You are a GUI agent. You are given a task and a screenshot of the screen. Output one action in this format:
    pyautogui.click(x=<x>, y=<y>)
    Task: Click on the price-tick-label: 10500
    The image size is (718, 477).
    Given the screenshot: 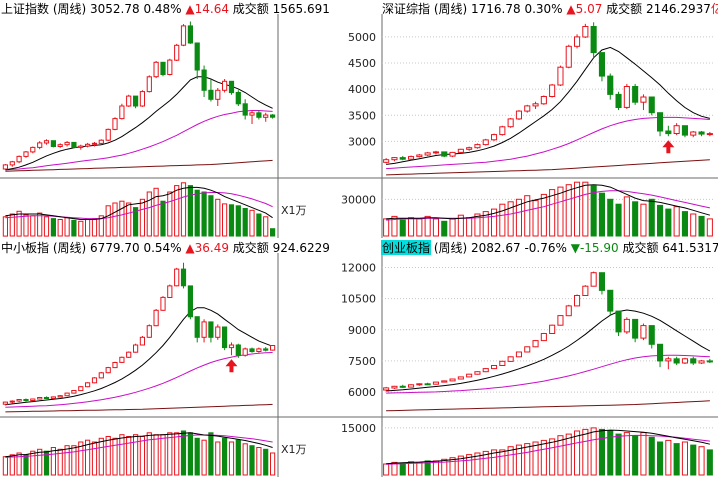 What is the action you would take?
    pyautogui.click(x=358, y=299)
    